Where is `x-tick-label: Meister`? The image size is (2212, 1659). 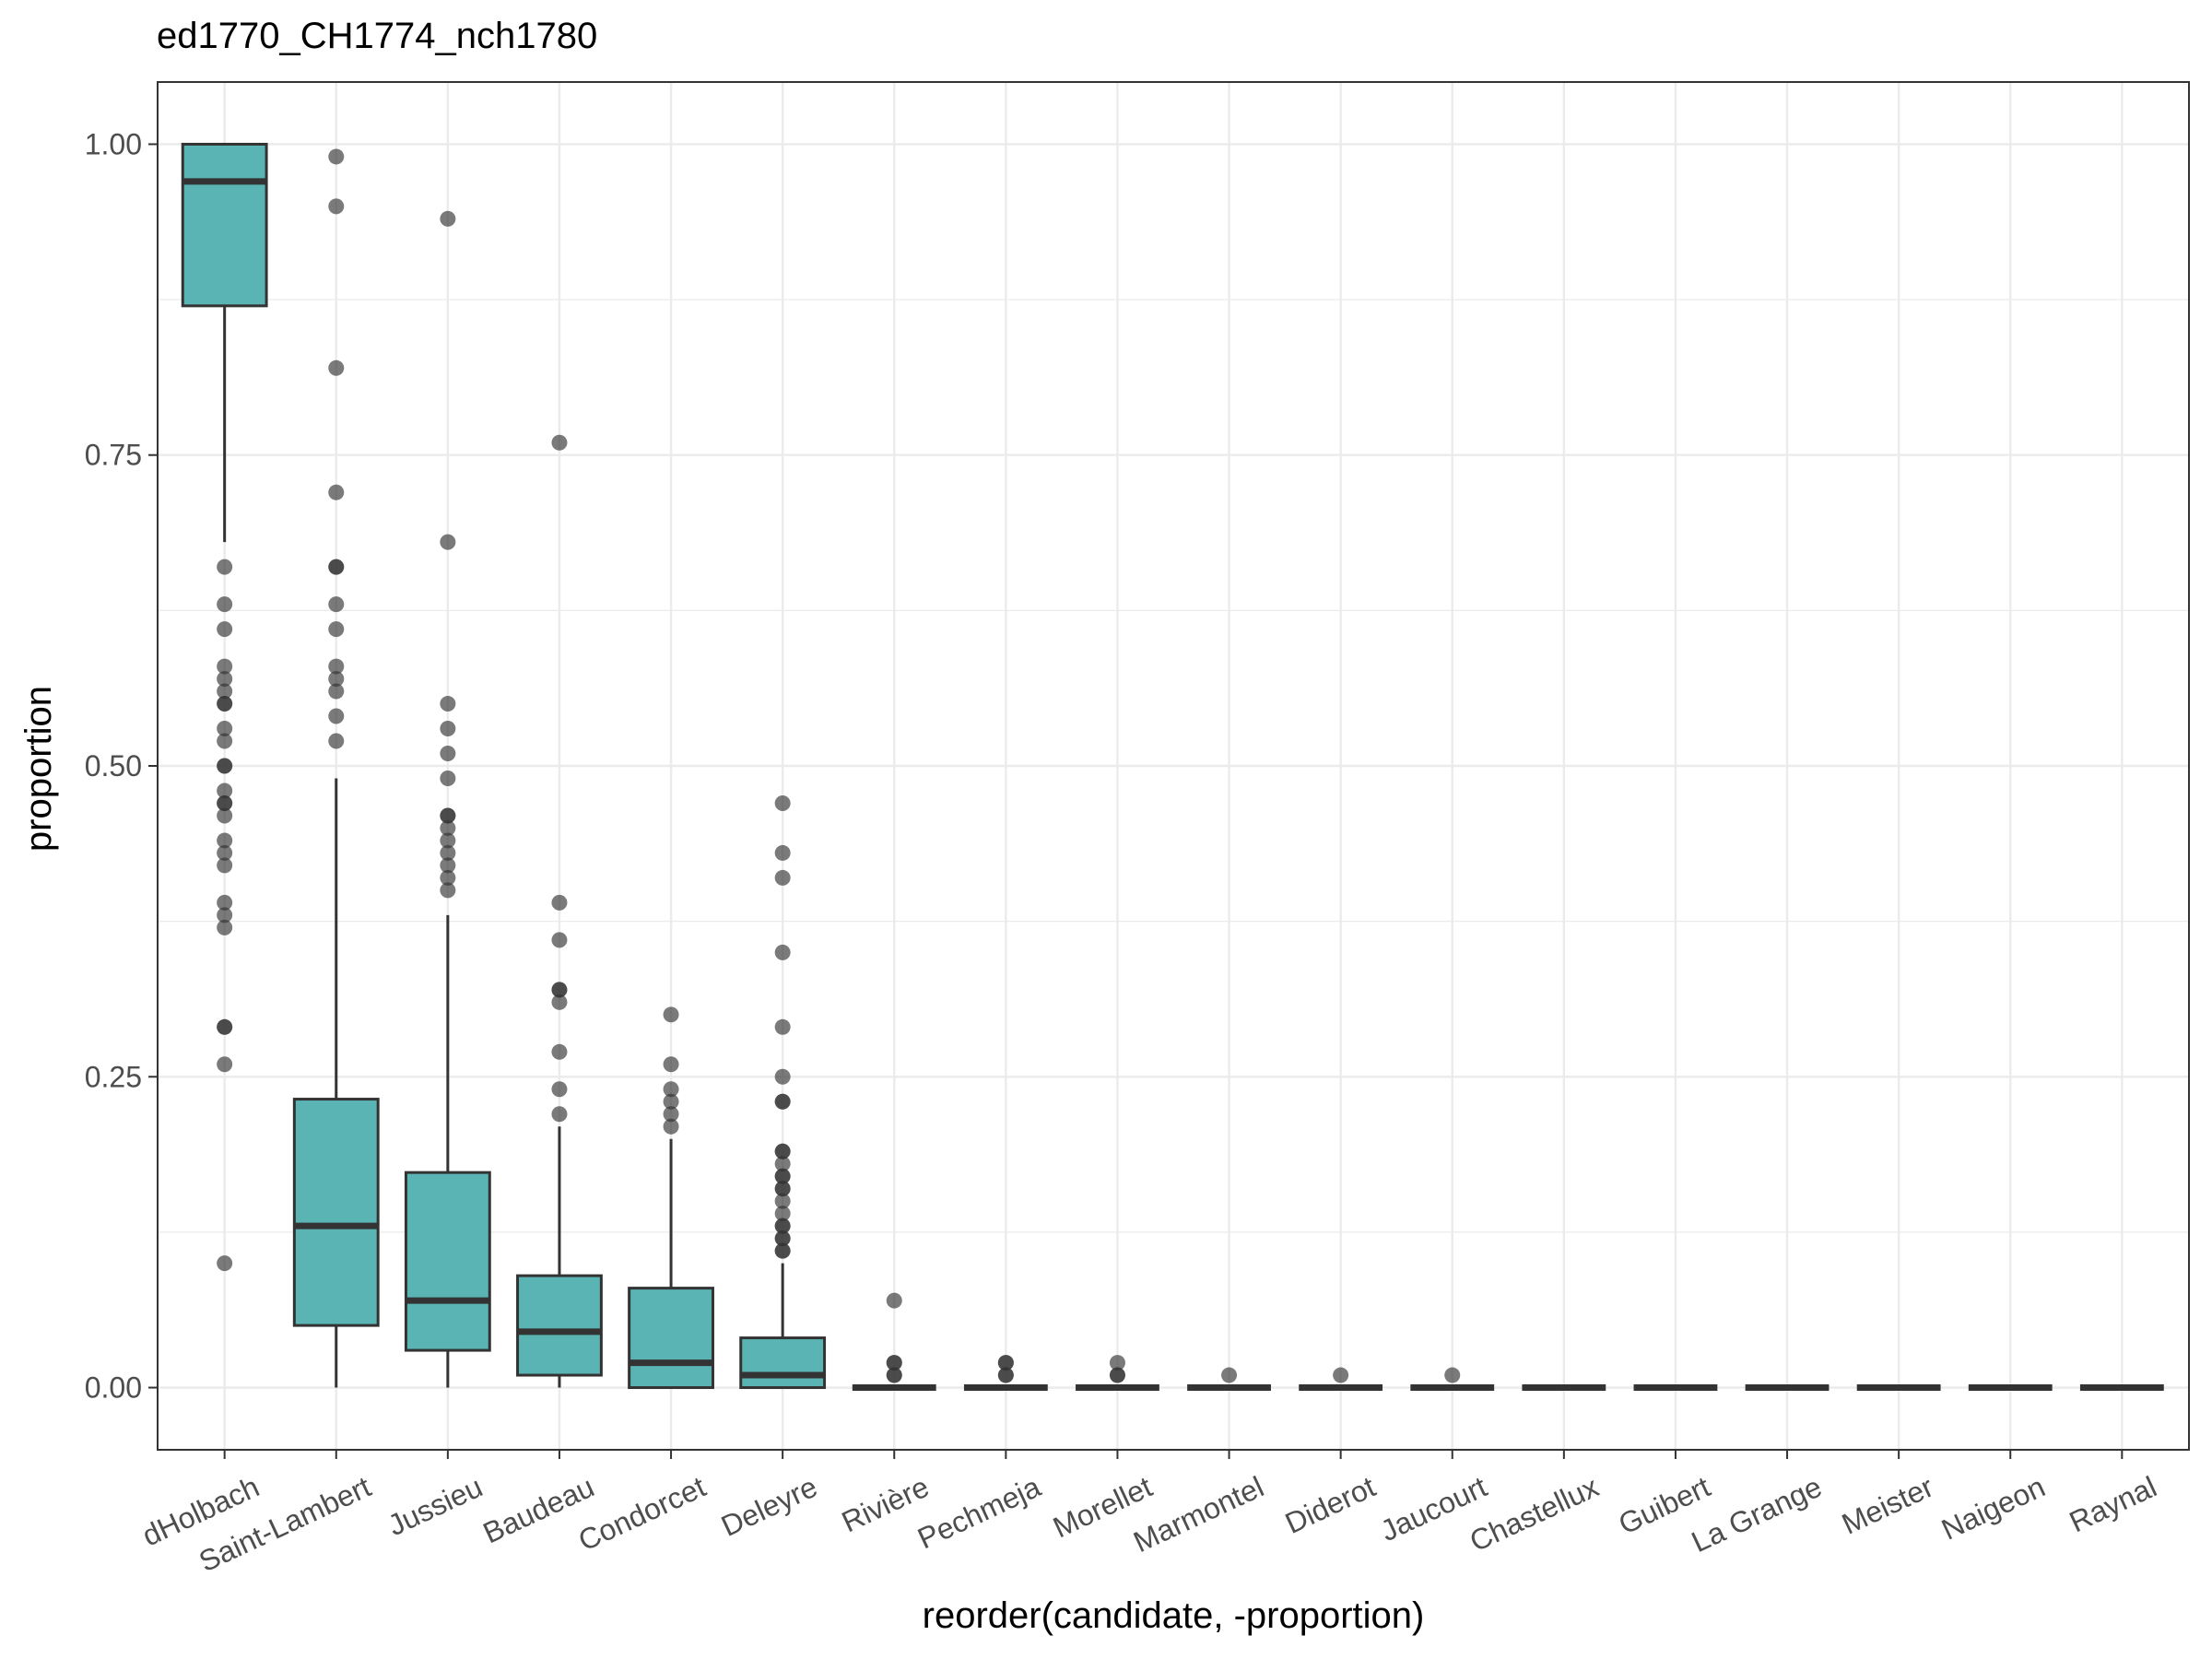
x-tick-label: Meister is located at coordinates (1888, 1505).